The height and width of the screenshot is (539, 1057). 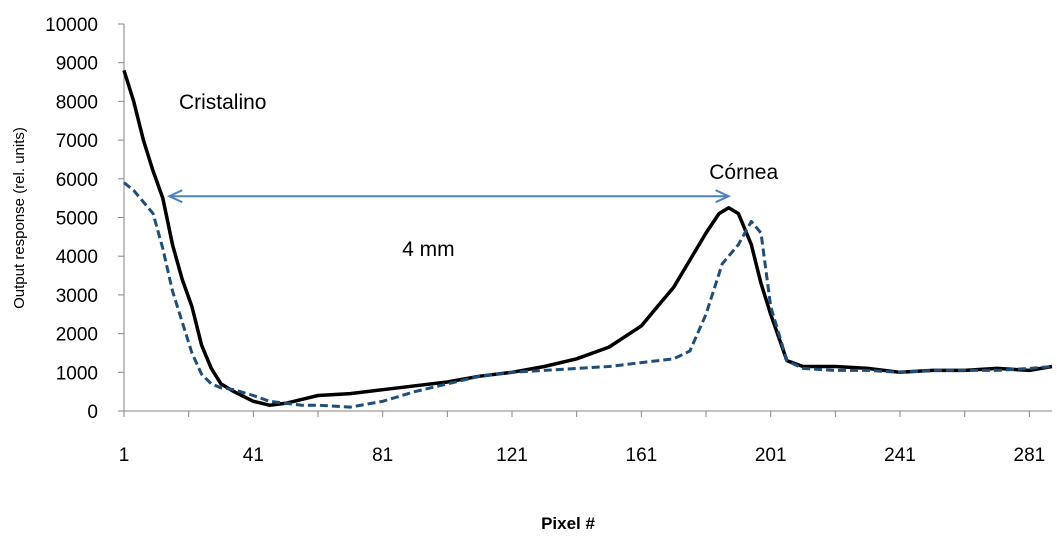 I want to click on x-tick-label: 201, so click(x=771, y=455).